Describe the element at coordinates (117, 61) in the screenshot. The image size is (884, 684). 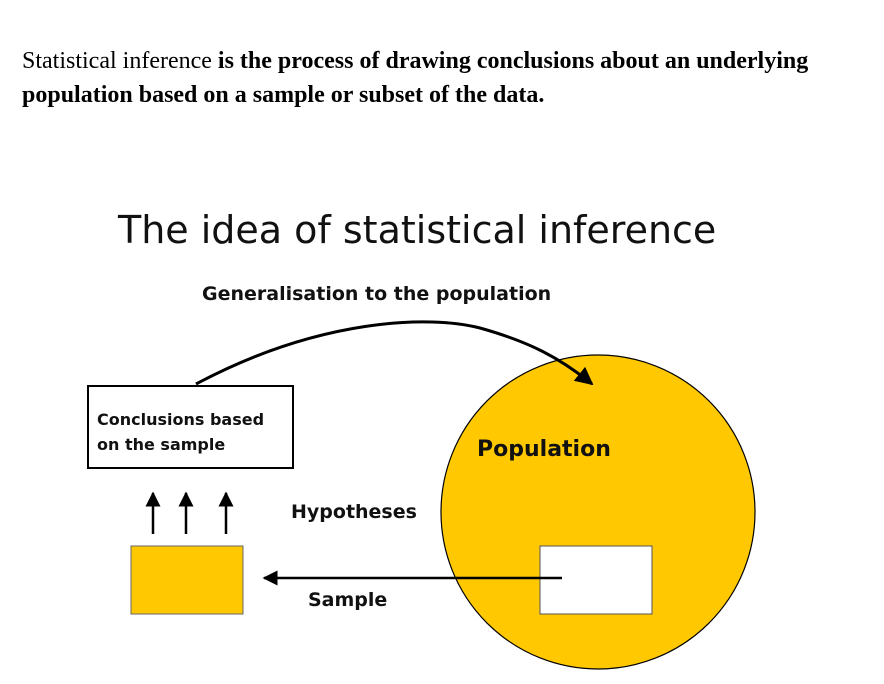
I see `intro-lead: Statistical inference` at that location.